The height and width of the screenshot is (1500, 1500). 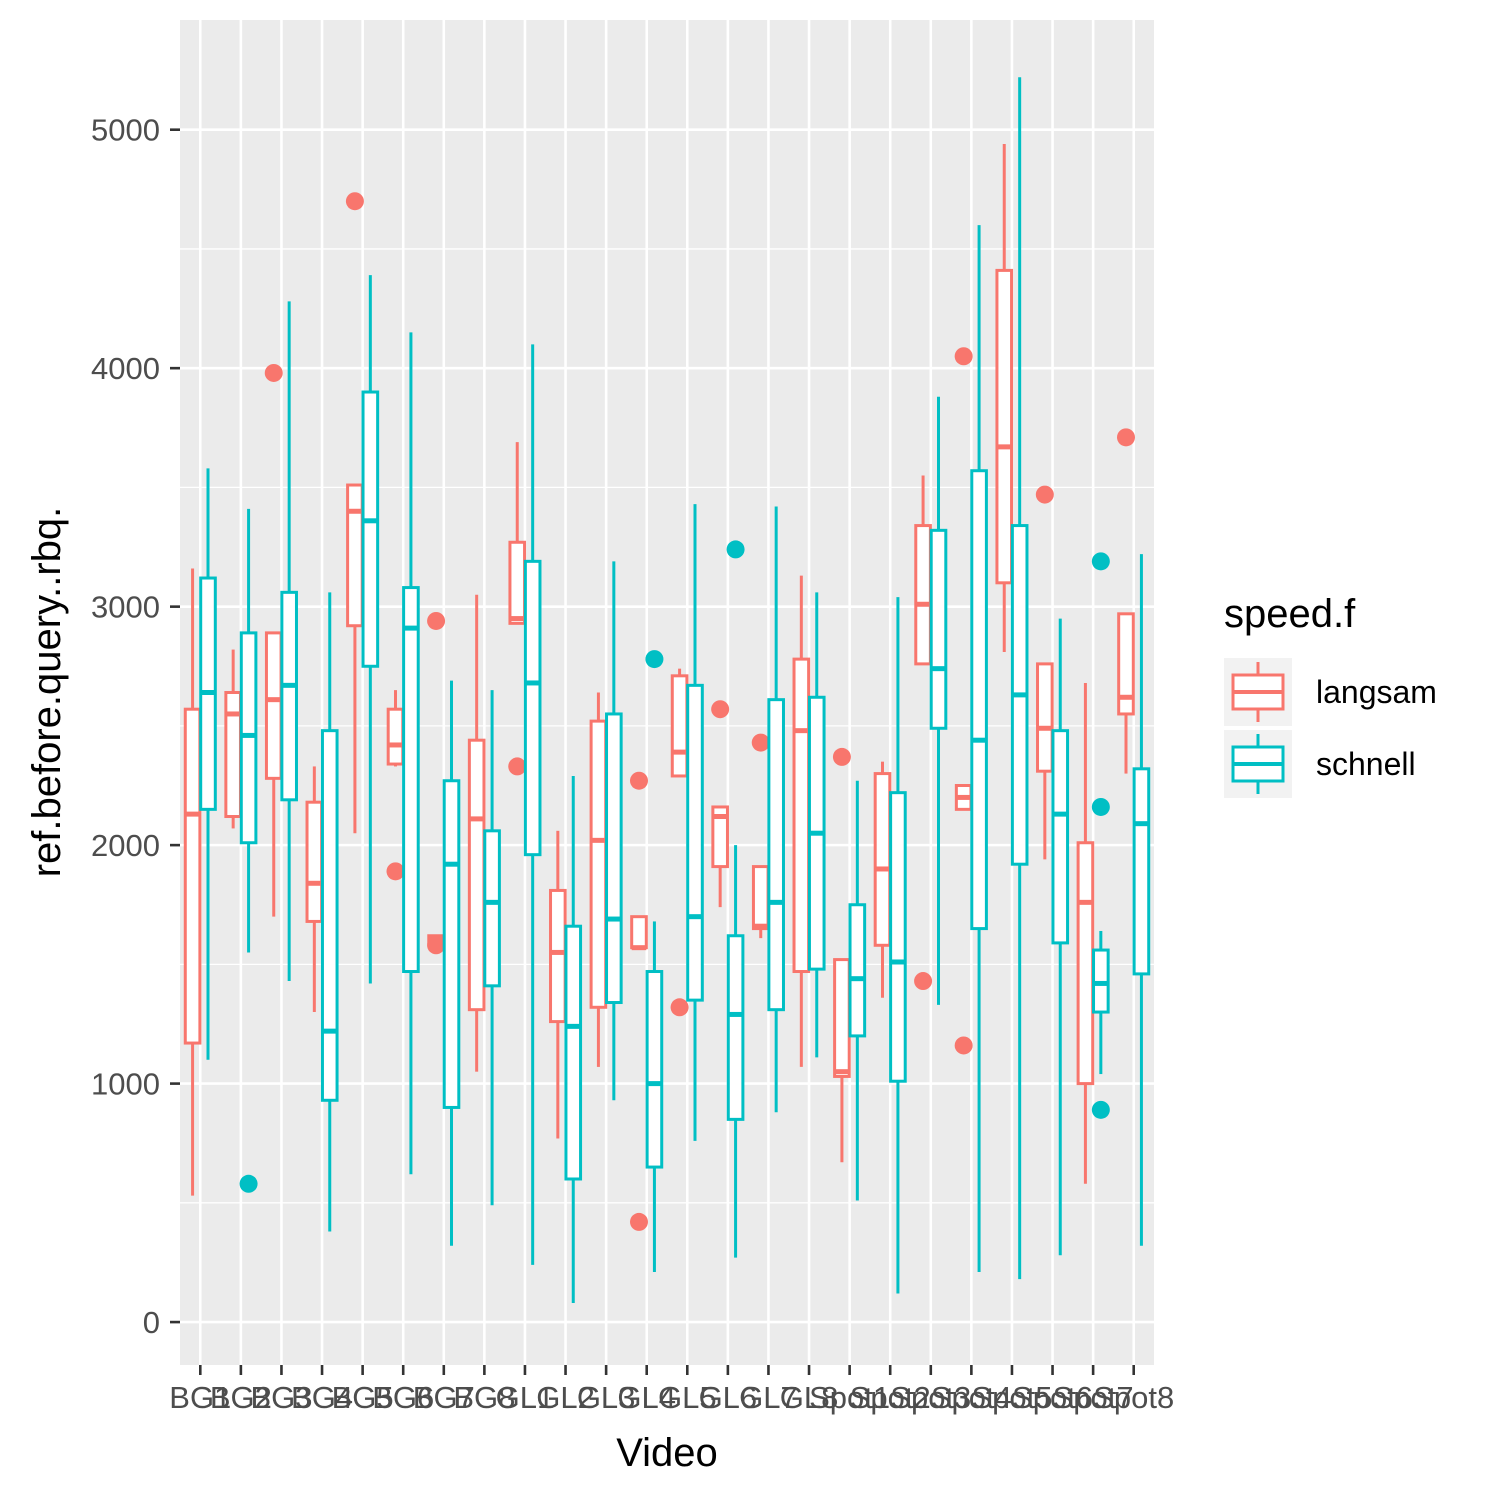 What do you see at coordinates (1366, 764) in the screenshot?
I see `legend-label: schnell` at bounding box center [1366, 764].